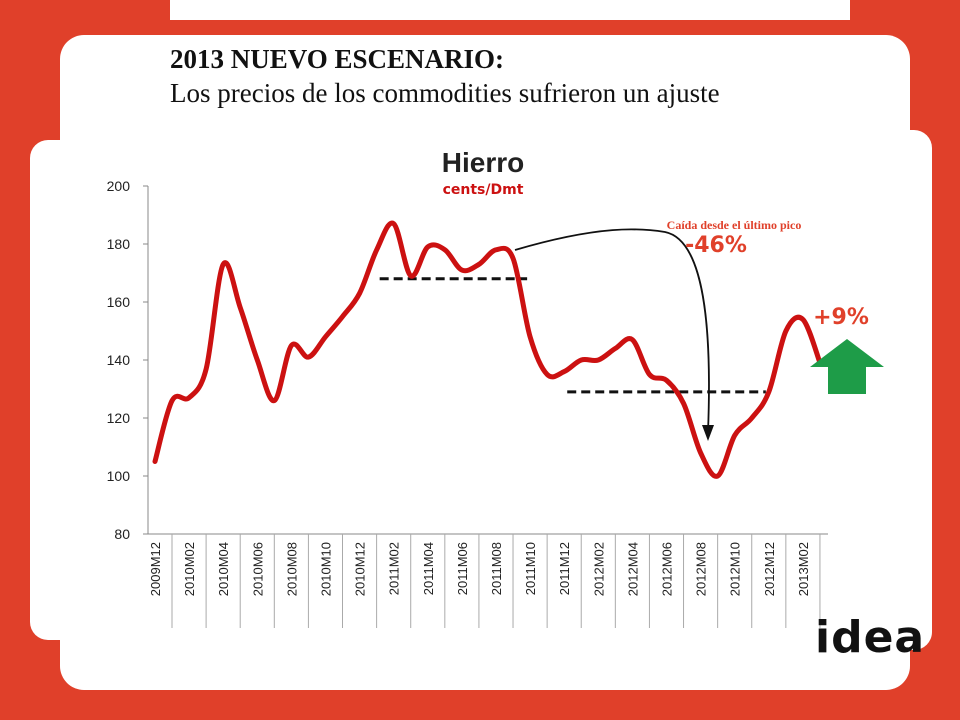 This screenshot has height=720, width=960. Describe the element at coordinates (257, 569) in the screenshot. I see `x-tick-label: 2010M06` at that location.